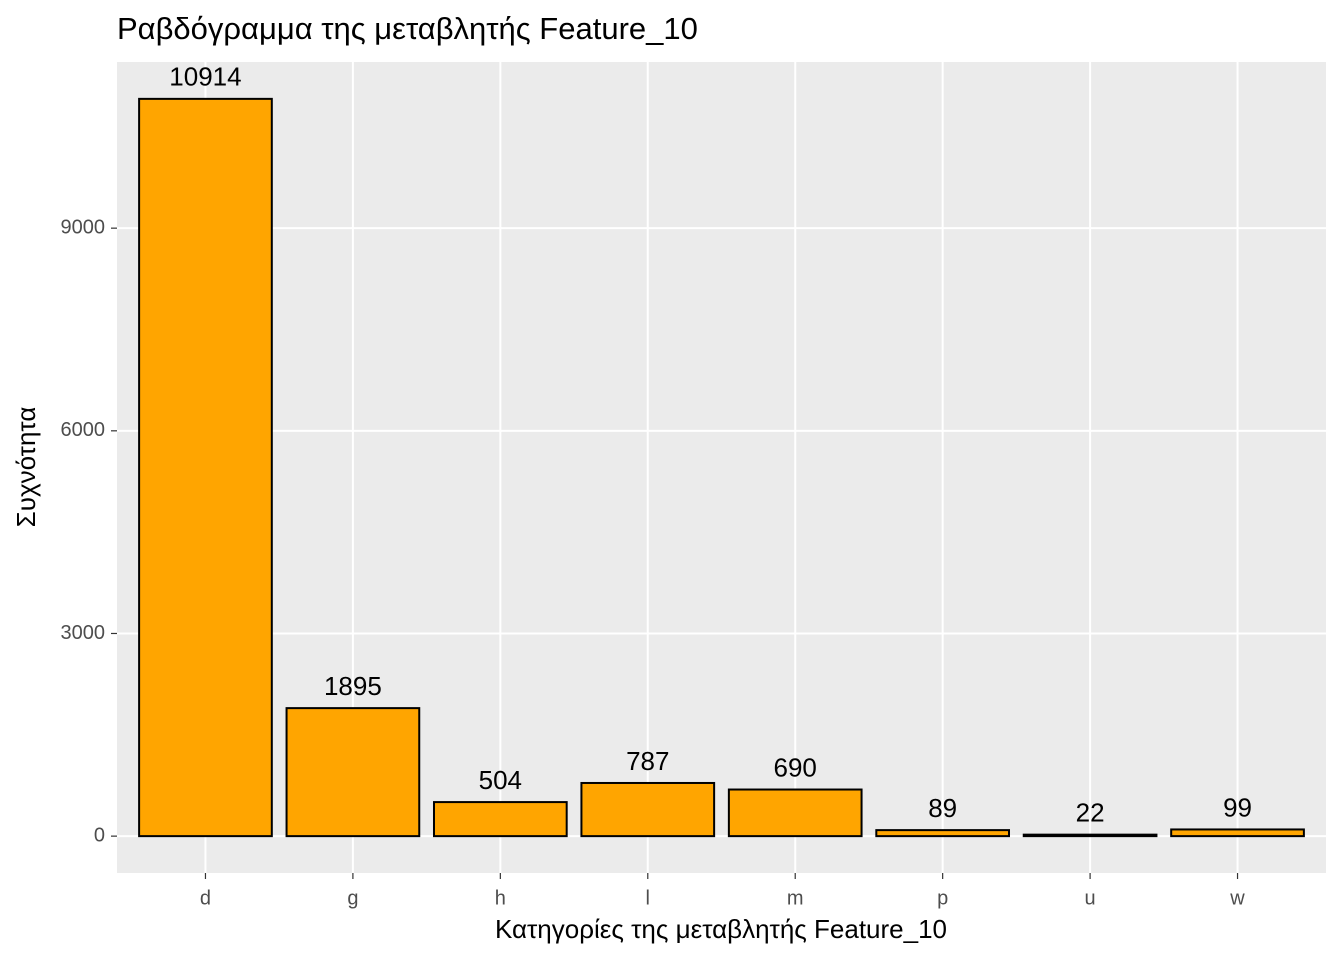 Image resolution: width=1344 pixels, height=960 pixels. I want to click on x-tick-label: g, so click(352, 898).